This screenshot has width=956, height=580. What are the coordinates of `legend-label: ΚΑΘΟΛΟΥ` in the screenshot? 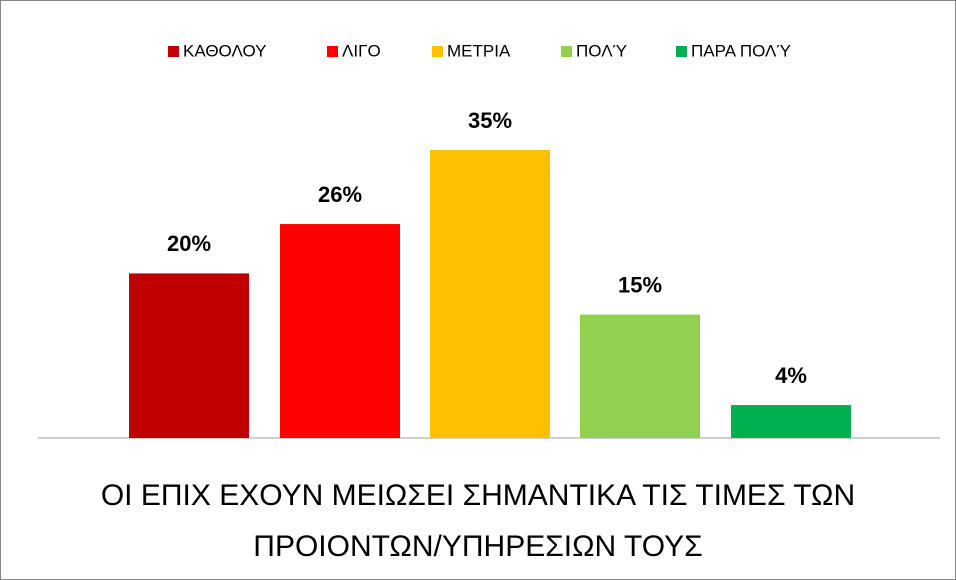 It's located at (224, 50).